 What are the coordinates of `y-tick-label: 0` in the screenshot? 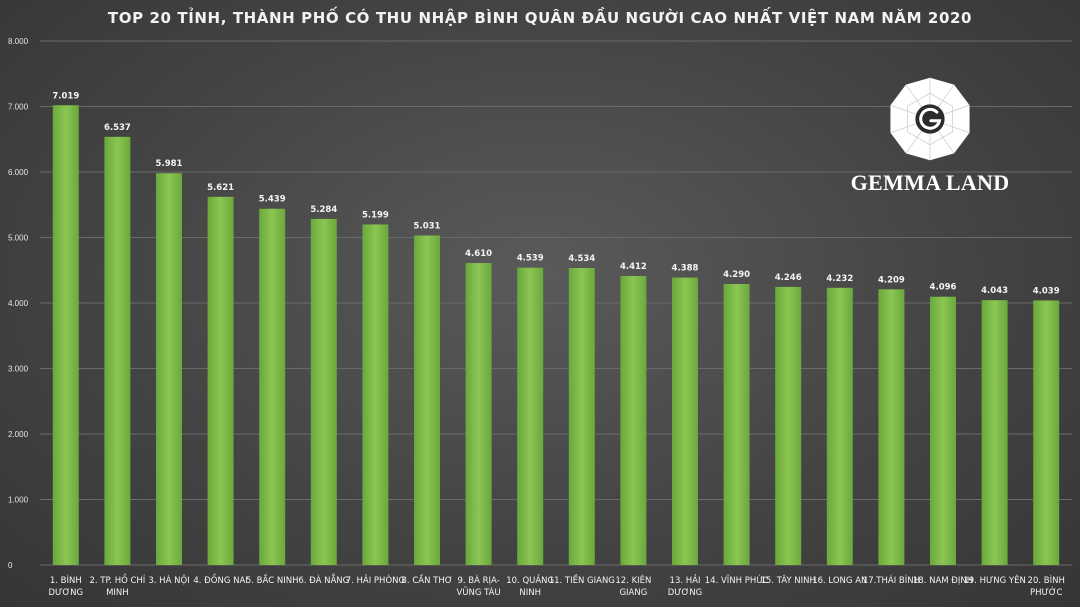 It's located at (10, 565).